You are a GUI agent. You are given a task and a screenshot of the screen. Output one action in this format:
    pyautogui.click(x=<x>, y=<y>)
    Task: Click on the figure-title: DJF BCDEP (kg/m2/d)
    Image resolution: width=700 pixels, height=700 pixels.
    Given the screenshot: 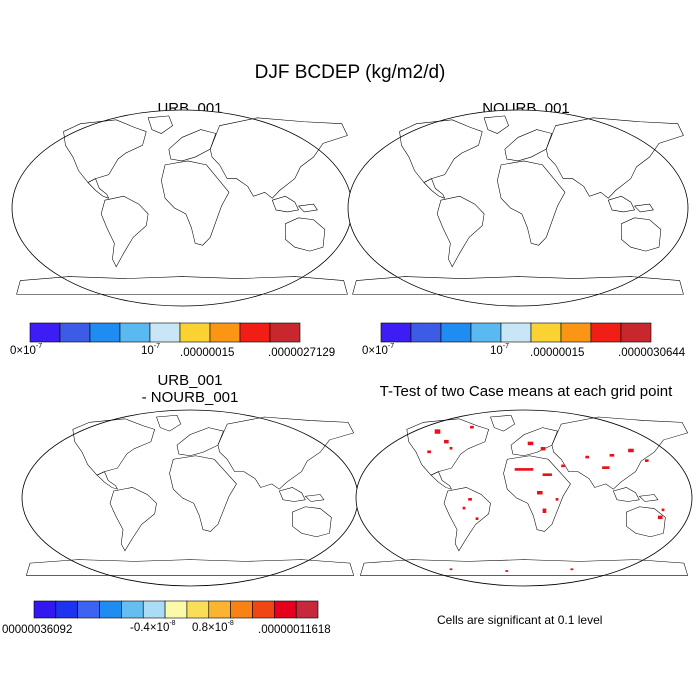 What is the action you would take?
    pyautogui.click(x=350, y=72)
    